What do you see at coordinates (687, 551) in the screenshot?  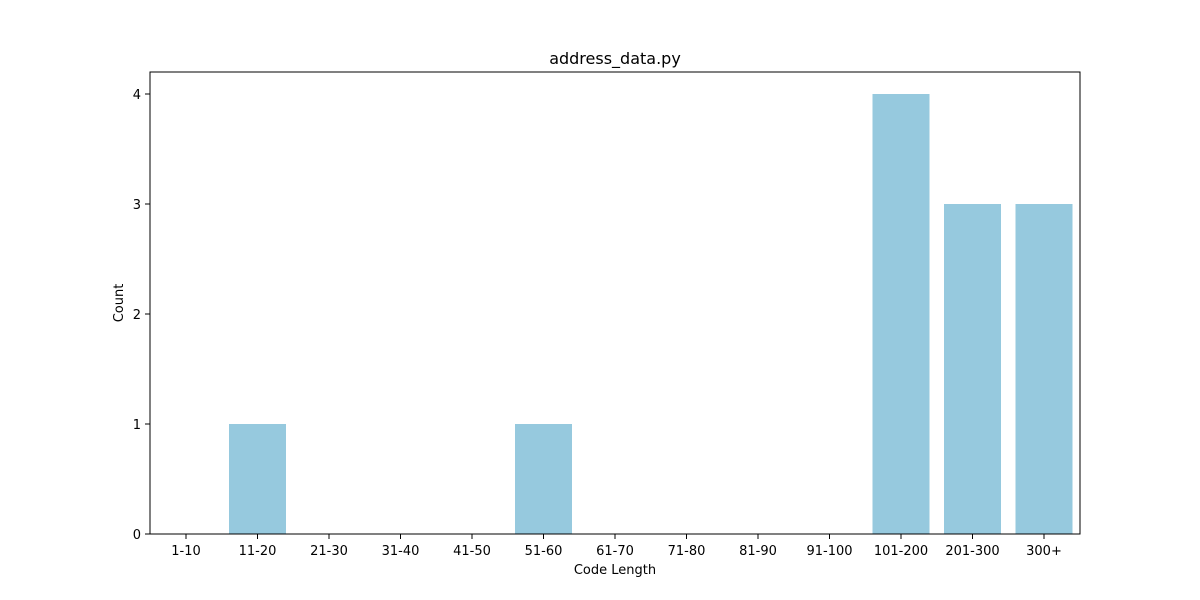 I see `x-tick-label: 71-80` at bounding box center [687, 551].